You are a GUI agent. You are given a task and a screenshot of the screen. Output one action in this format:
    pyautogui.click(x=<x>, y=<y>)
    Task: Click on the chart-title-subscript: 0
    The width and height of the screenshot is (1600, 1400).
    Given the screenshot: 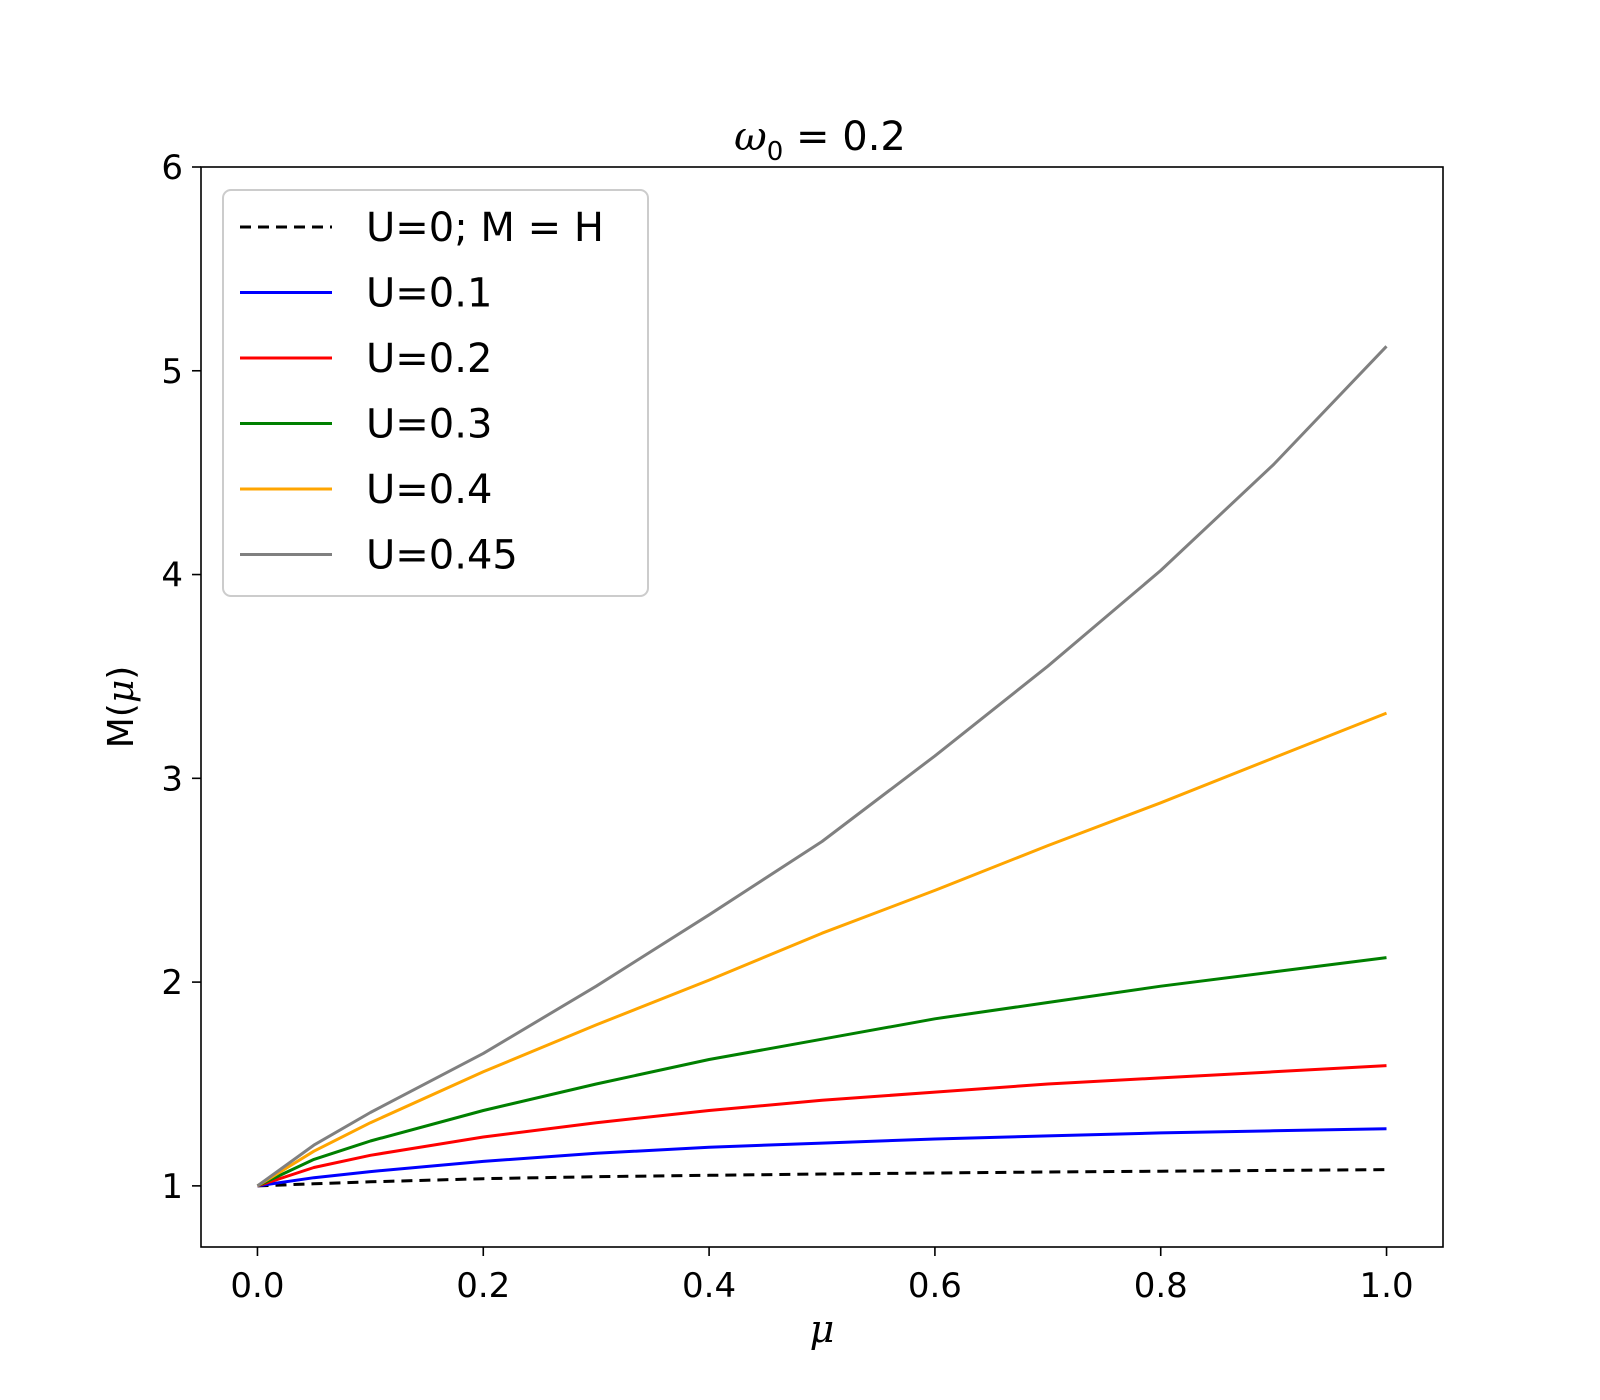 What is the action you would take?
    pyautogui.click(x=775, y=152)
    